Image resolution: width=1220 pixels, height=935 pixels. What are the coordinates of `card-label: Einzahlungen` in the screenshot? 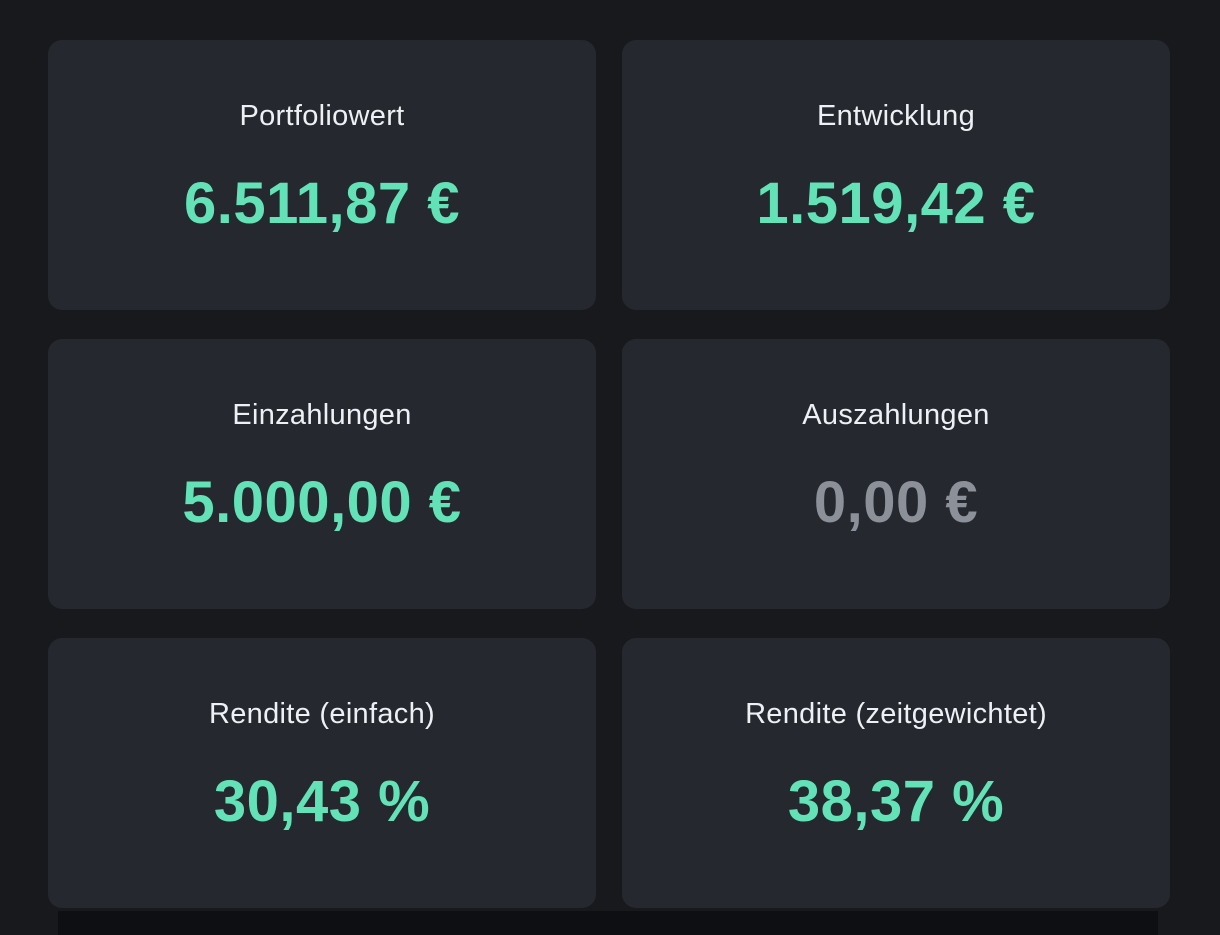 It's located at (322, 415).